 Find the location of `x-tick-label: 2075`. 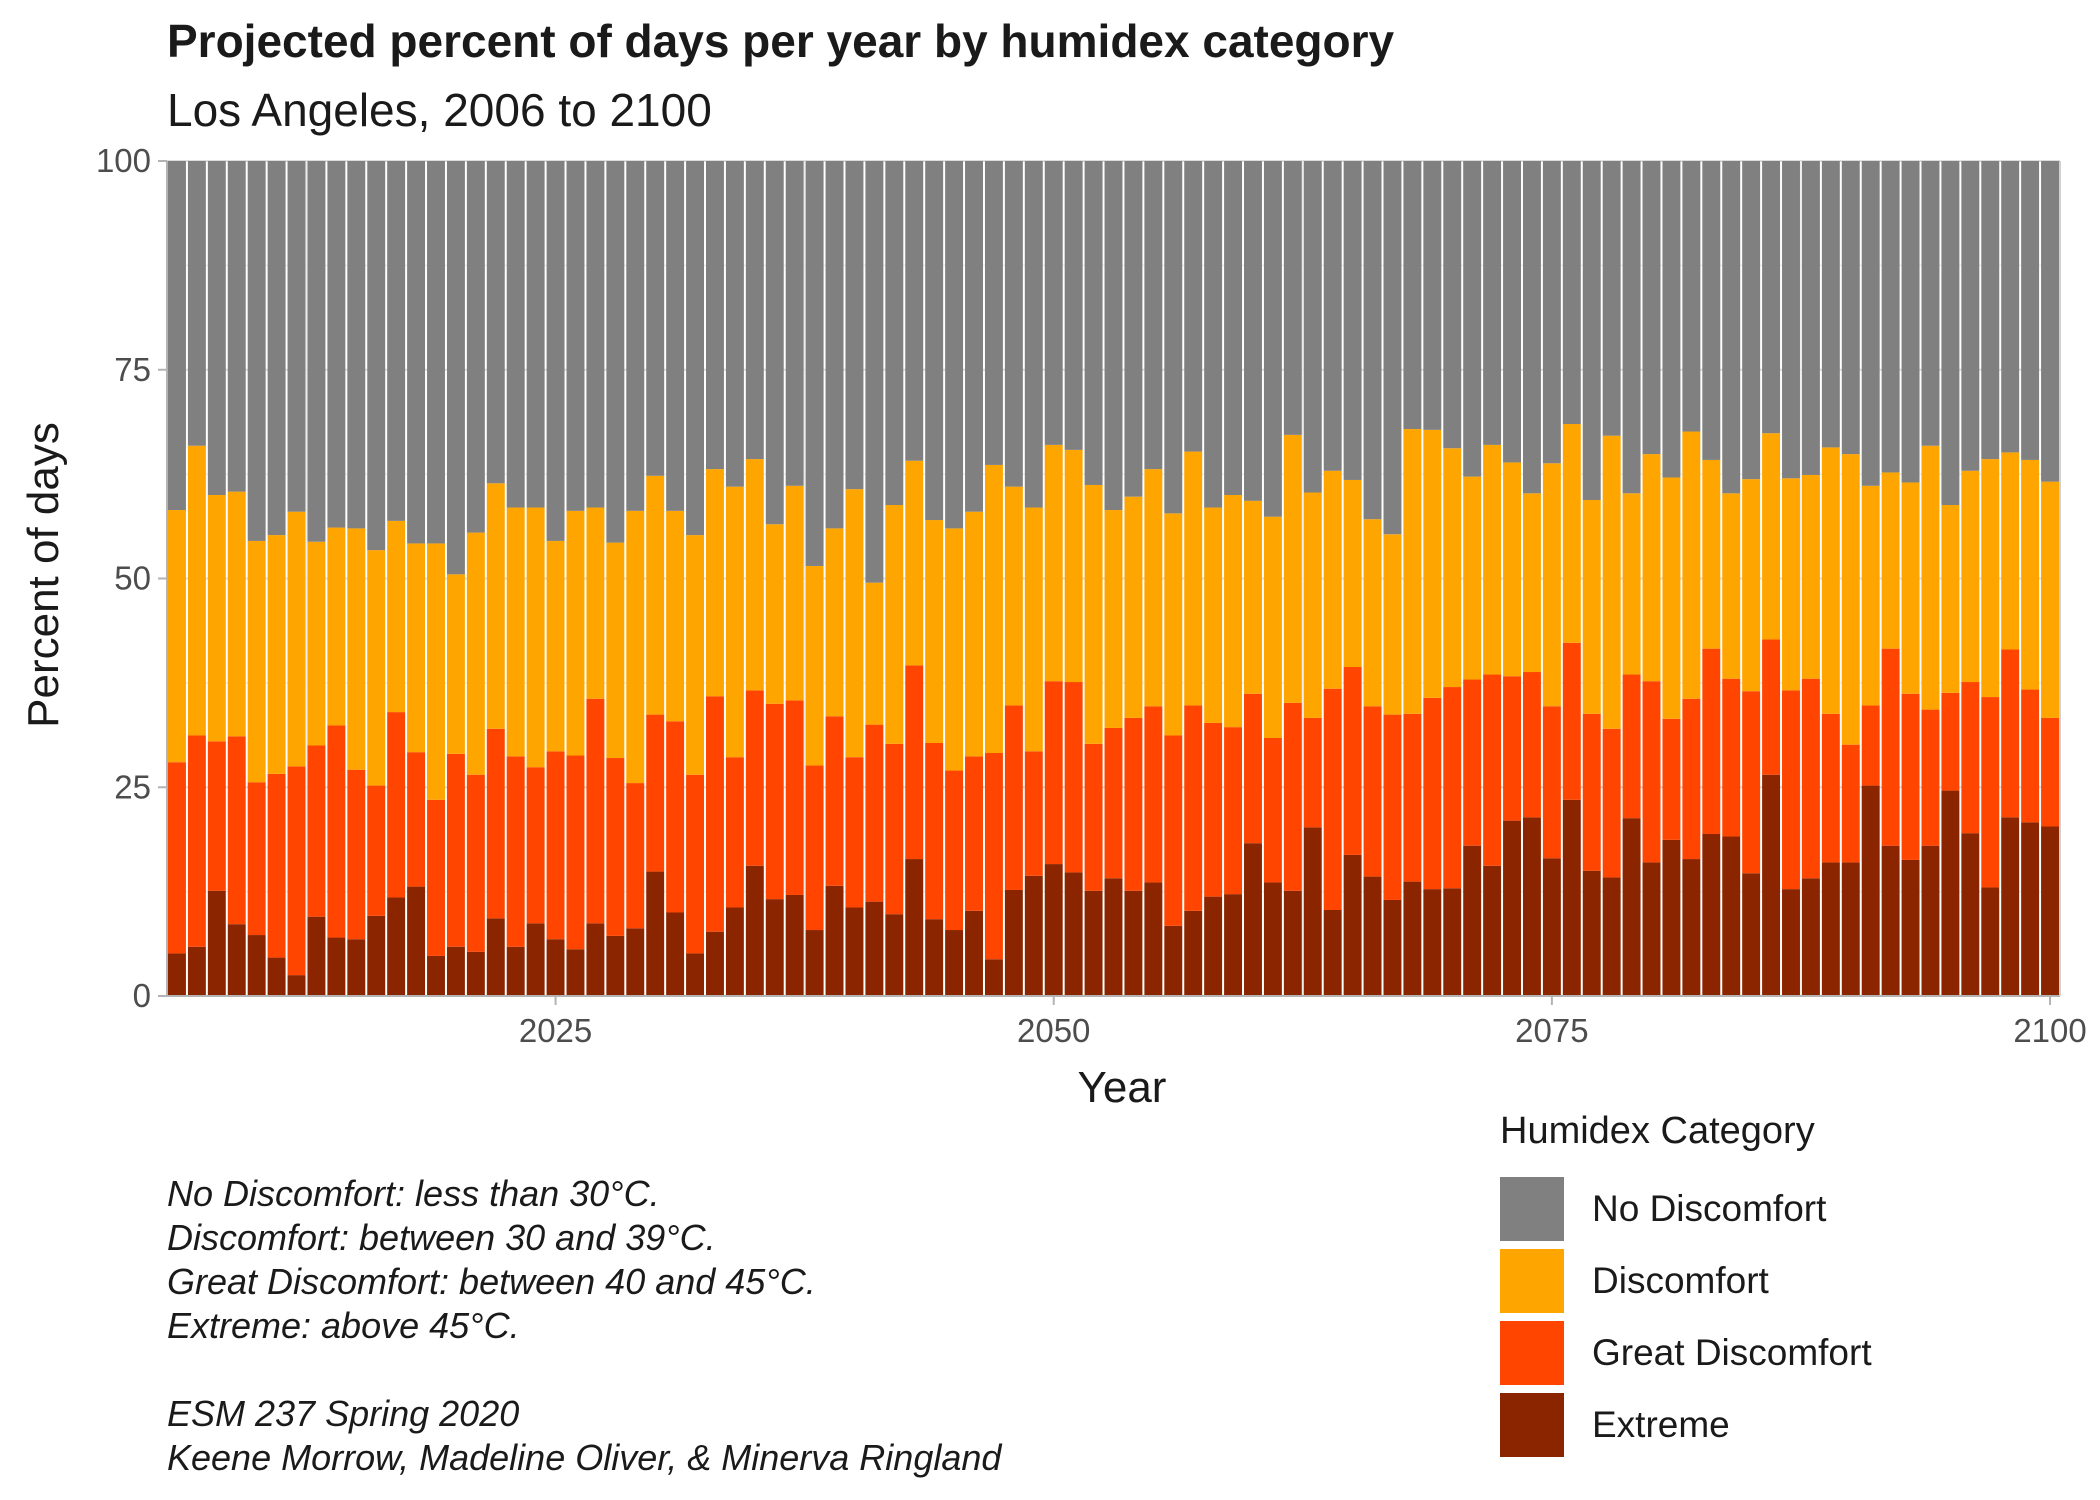

x-tick-label: 2075 is located at coordinates (1551, 1030).